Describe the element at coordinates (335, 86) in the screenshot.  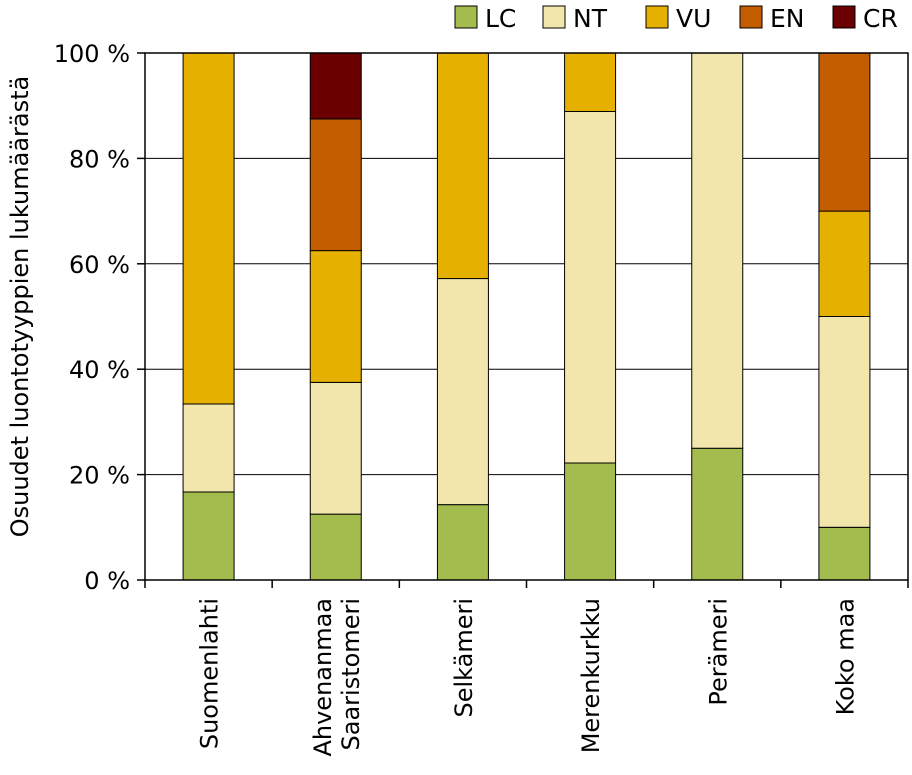
I see `bar-segment-cr` at that location.